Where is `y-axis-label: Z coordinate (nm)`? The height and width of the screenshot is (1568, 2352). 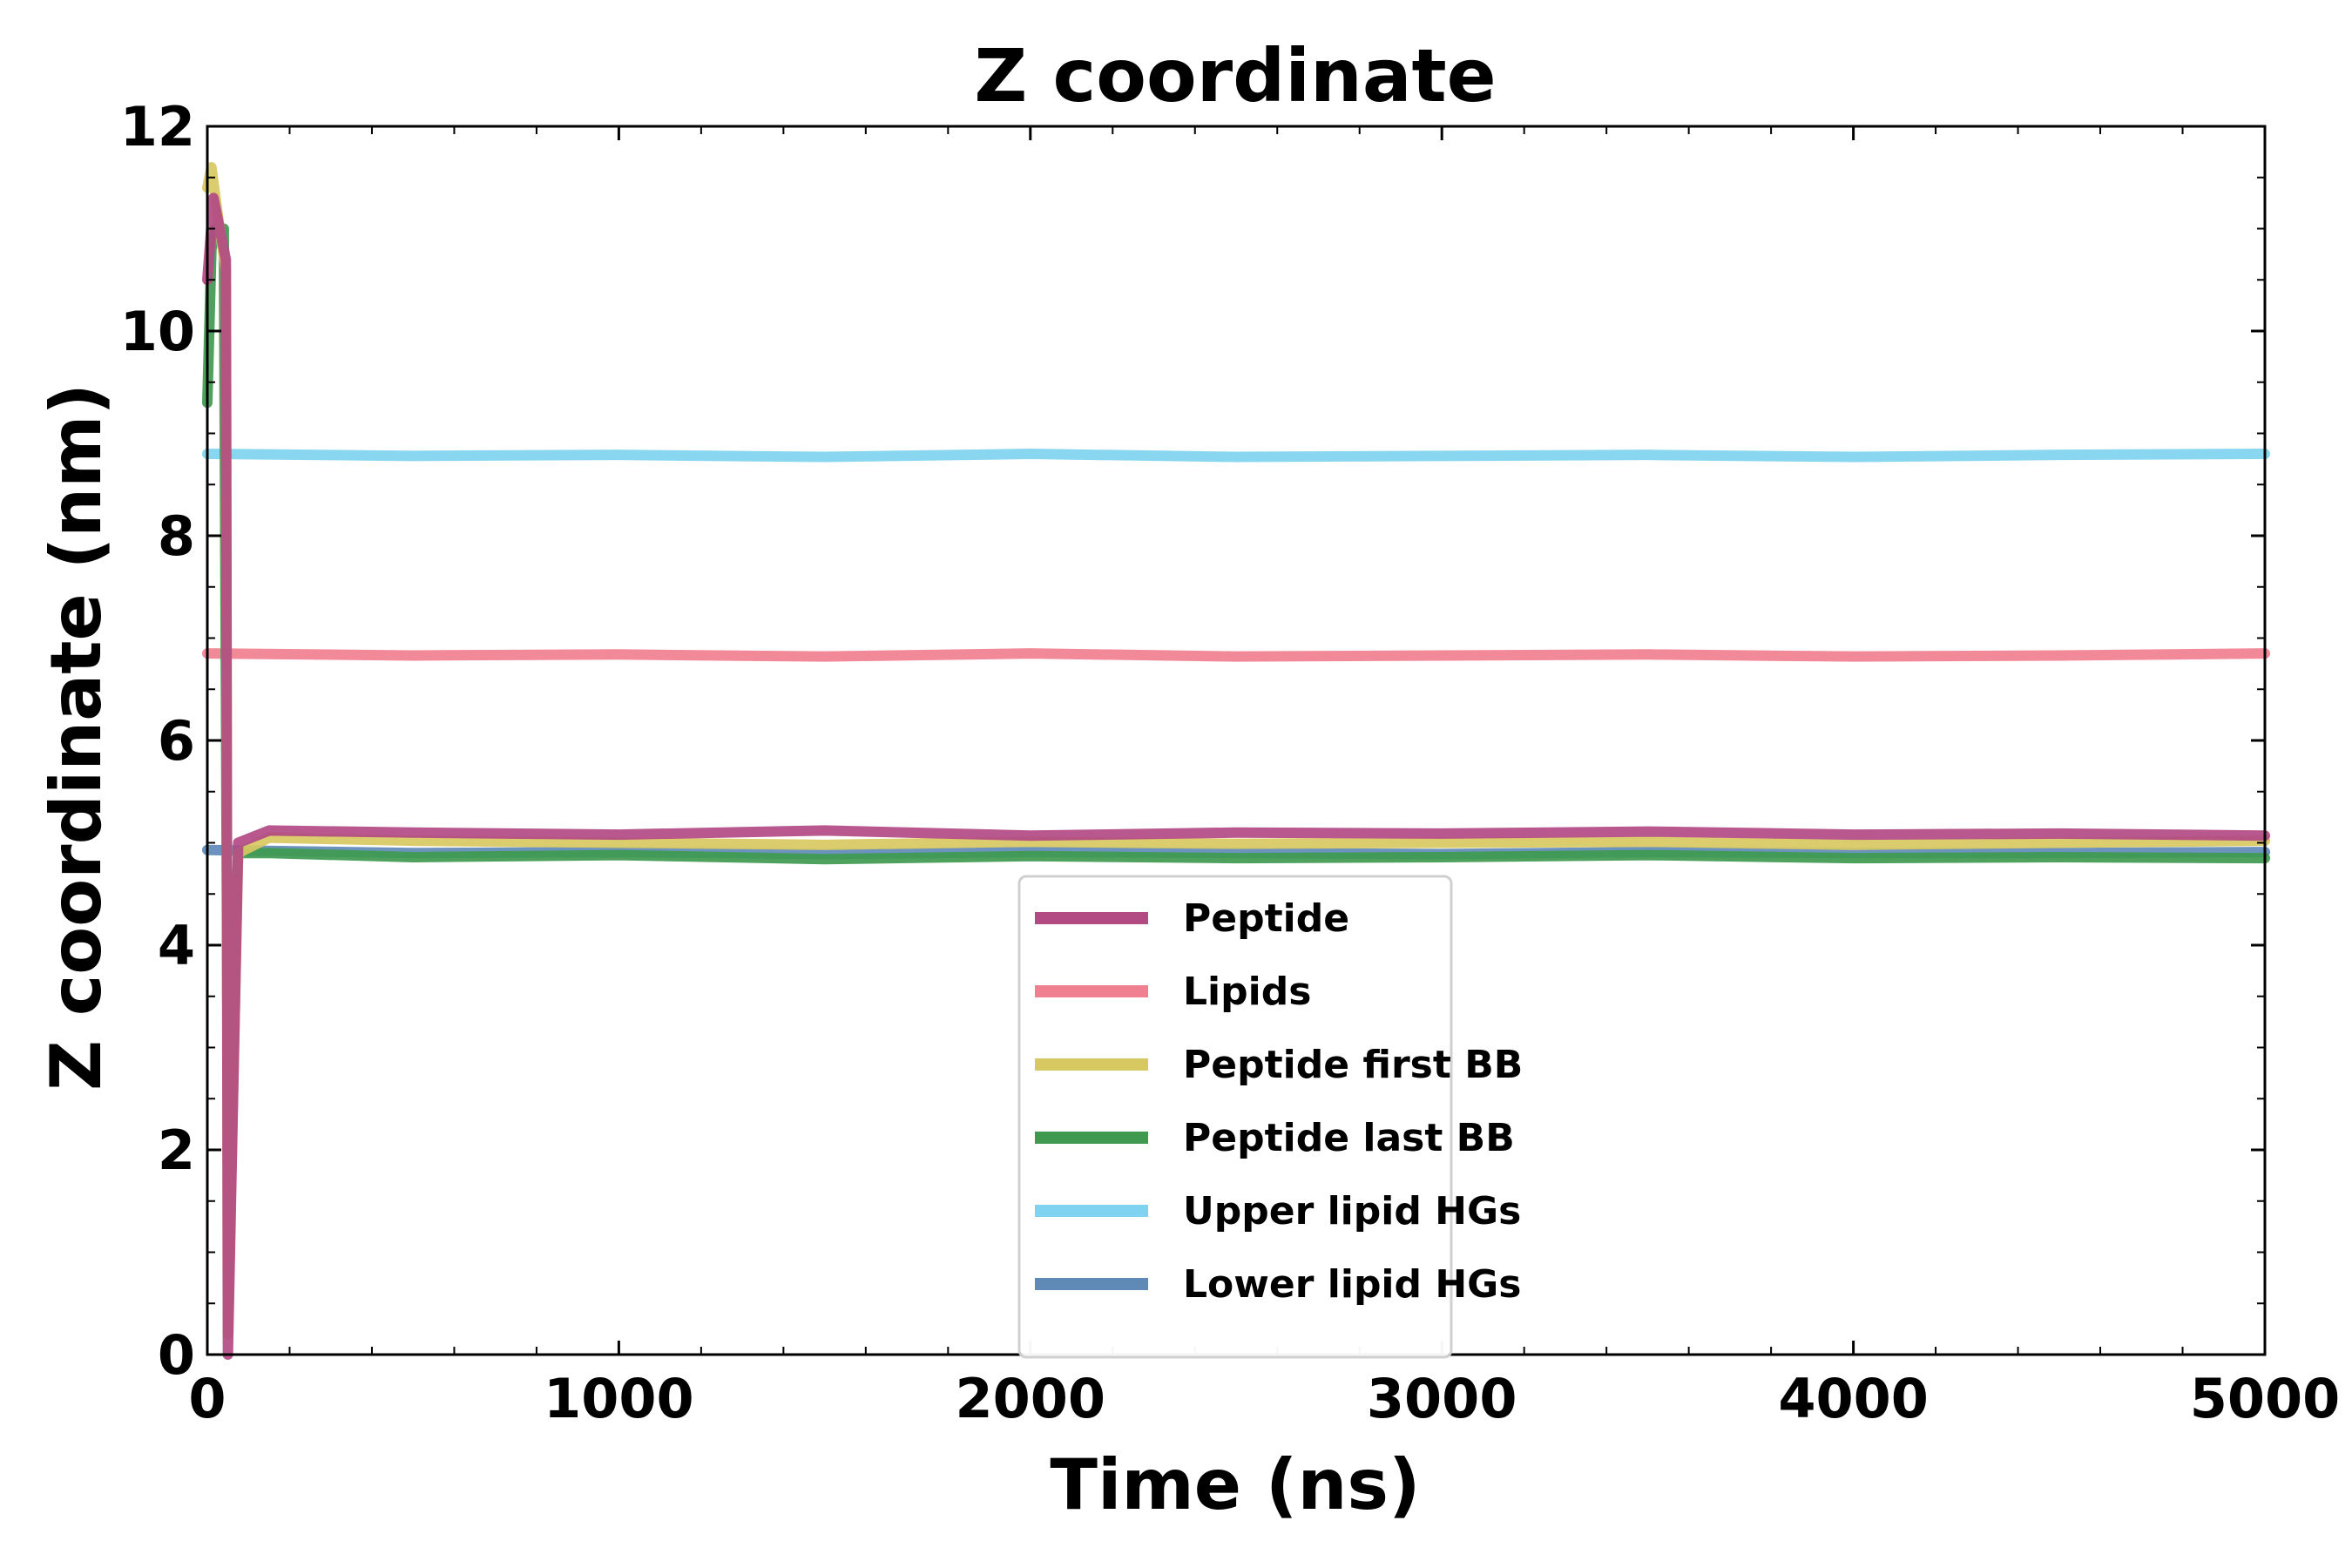
y-axis-label: Z coordinate (nm) is located at coordinates (76, 737).